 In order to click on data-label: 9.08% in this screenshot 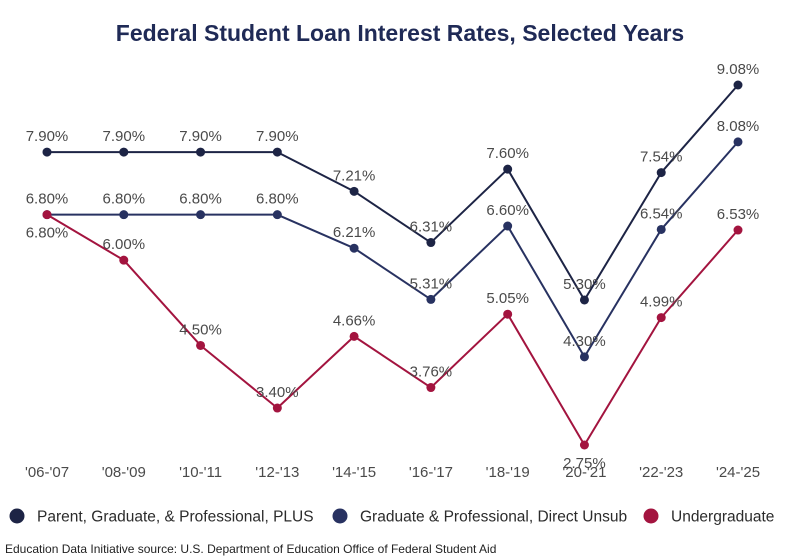, I will do `click(738, 69)`.